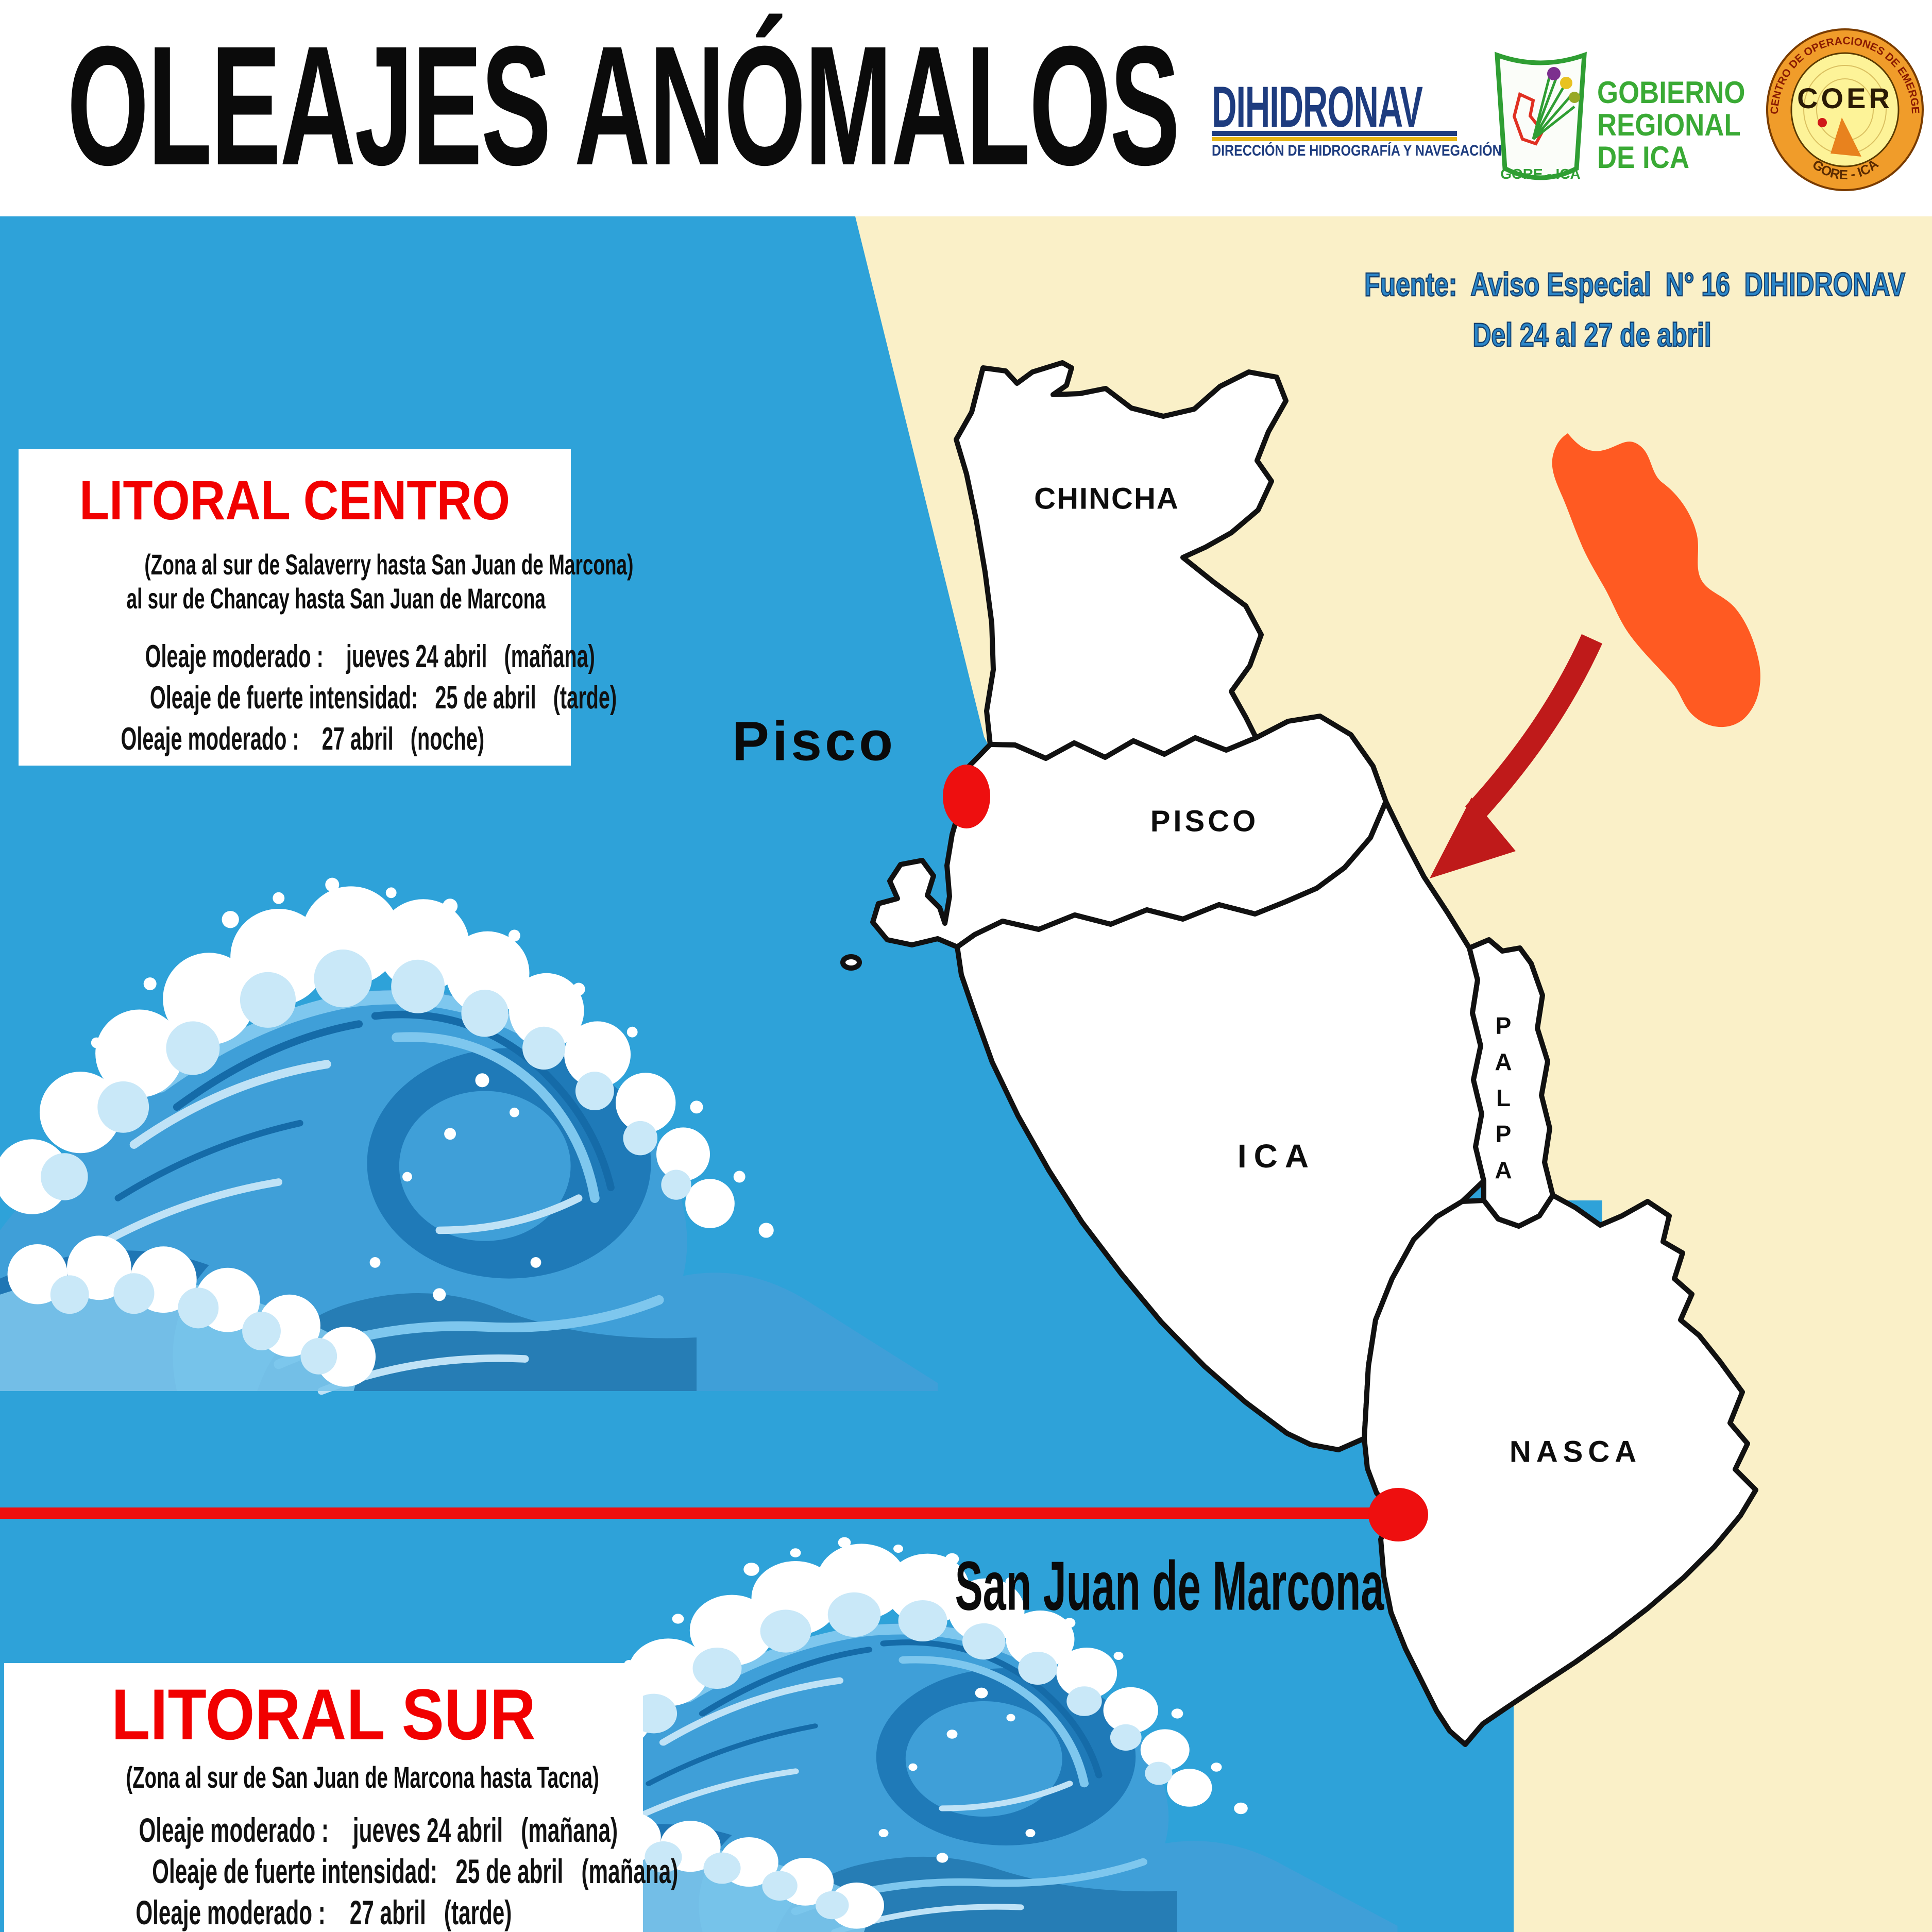 The width and height of the screenshot is (1932, 1932). What do you see at coordinates (699, 1513) in the screenshot?
I see `alert-line` at bounding box center [699, 1513].